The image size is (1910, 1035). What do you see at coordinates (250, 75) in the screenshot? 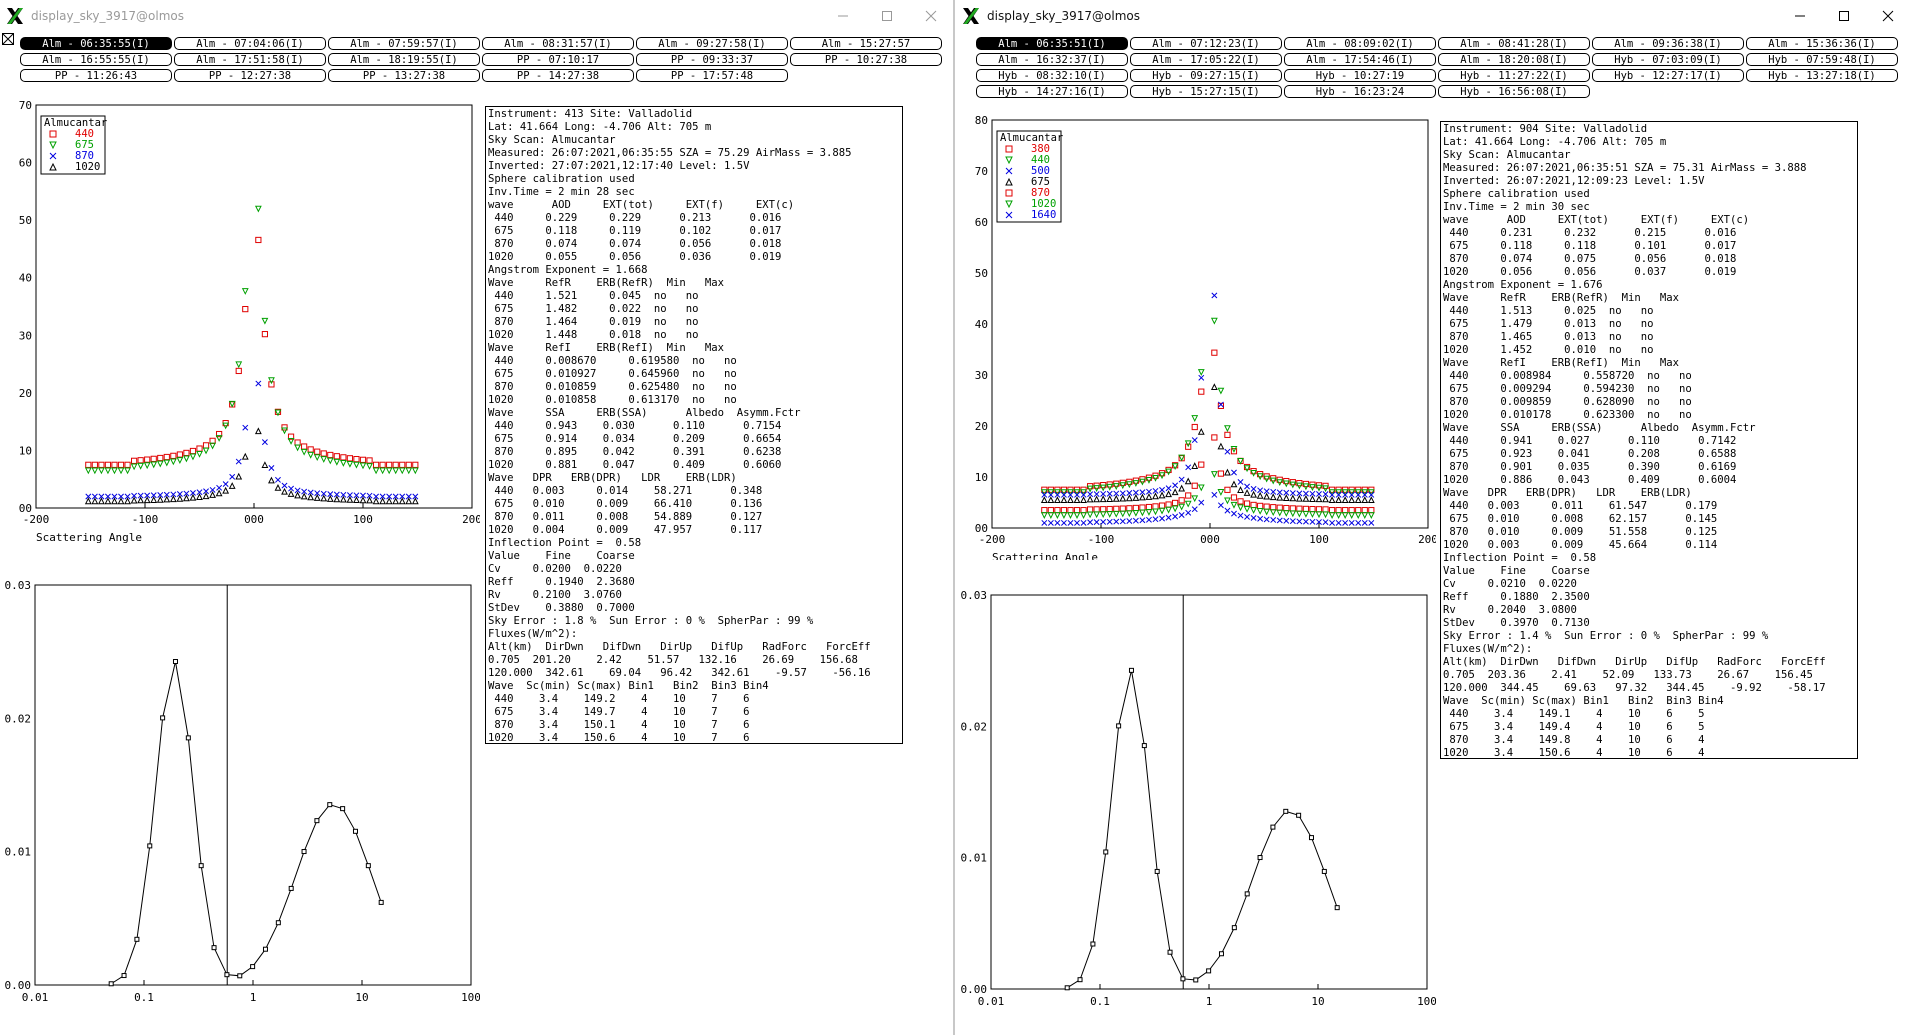
I see `measurement-tab: PP - 12:27:38` at bounding box center [250, 75].